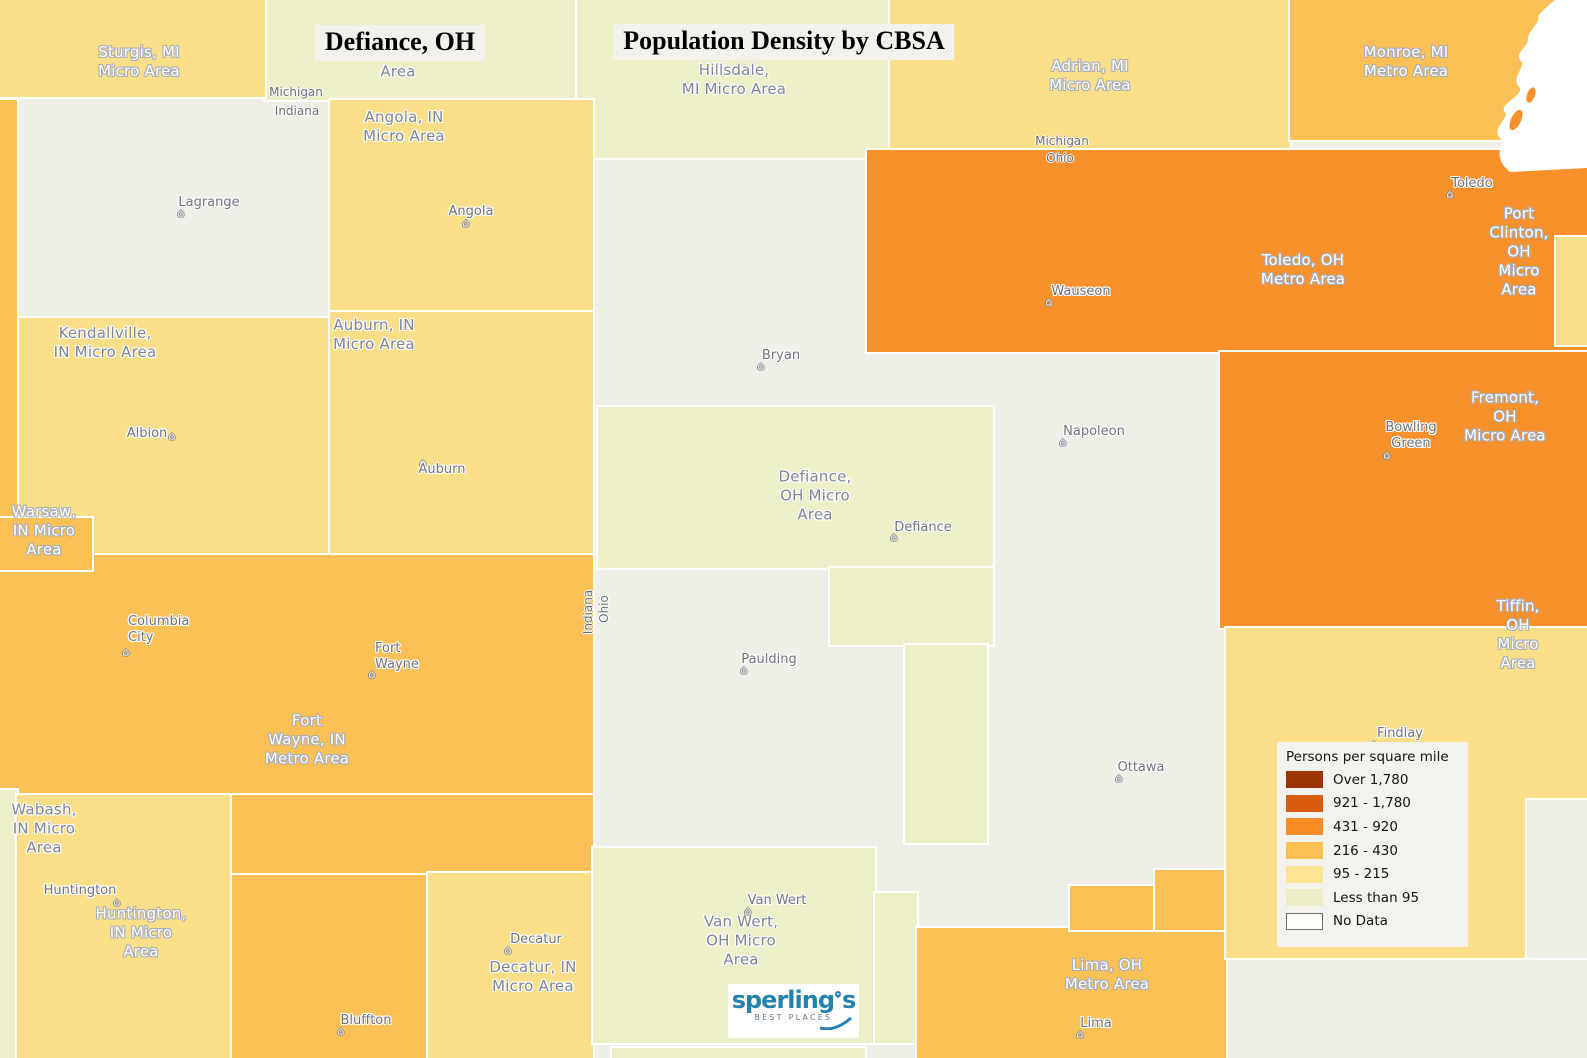 This screenshot has width=1587, height=1058. I want to click on sperlings-logo: sperling s BEST PLACES, so click(793, 1011).